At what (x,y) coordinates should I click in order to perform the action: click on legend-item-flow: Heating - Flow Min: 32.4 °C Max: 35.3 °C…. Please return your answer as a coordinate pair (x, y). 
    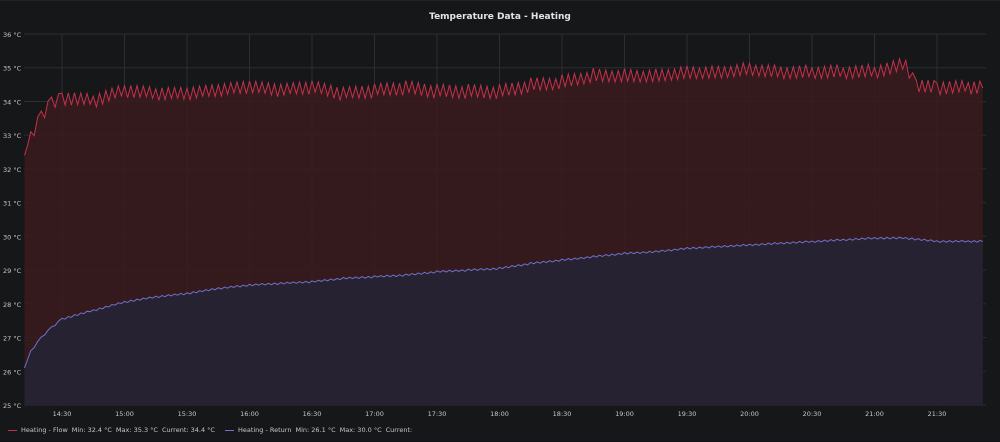
    Looking at the image, I should click on (111, 430).